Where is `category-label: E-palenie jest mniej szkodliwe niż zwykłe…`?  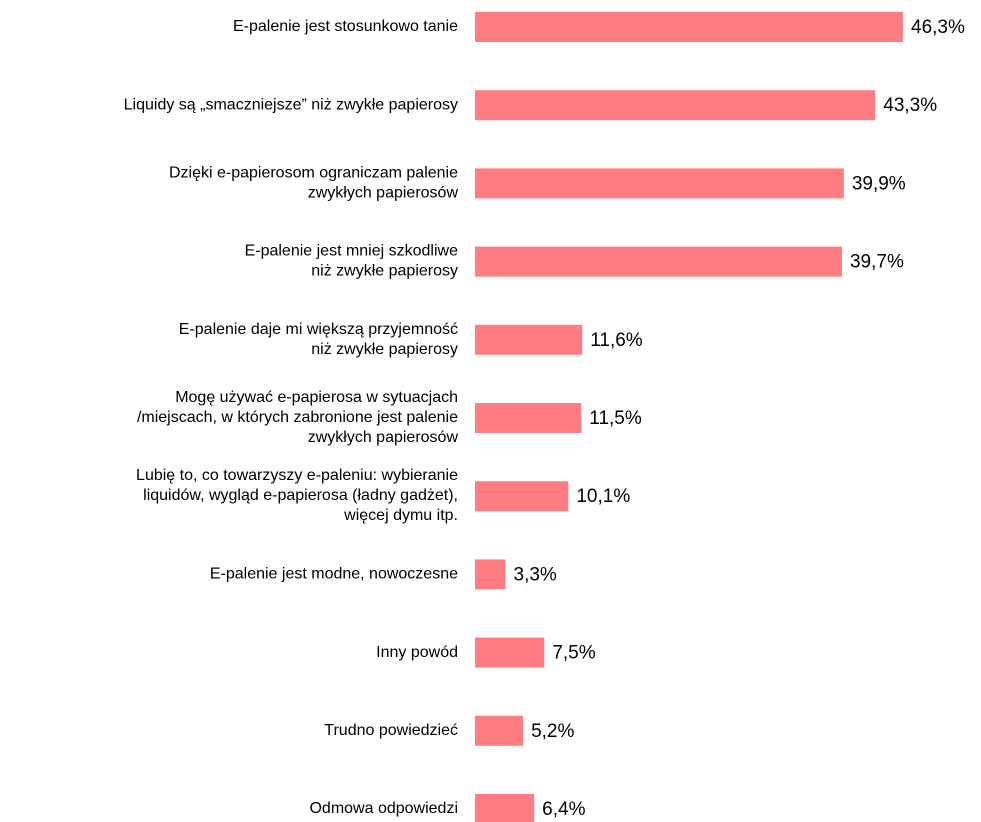
category-label: E-palenie jest mniej szkodliwe niż zwykłe… is located at coordinates (352, 261).